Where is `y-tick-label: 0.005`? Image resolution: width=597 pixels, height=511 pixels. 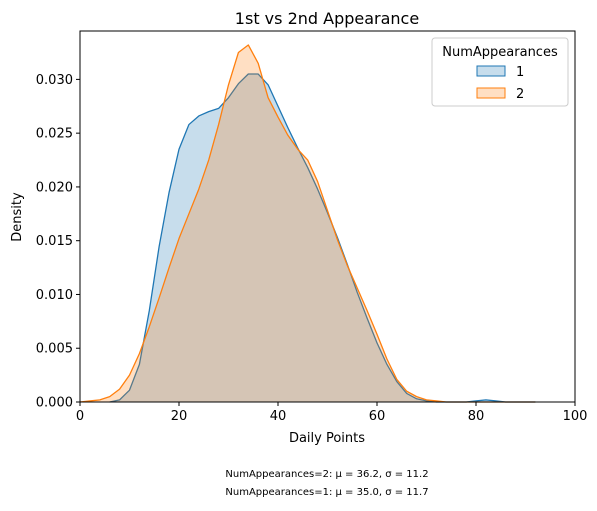
y-tick-label: 0.005 is located at coordinates (54, 349).